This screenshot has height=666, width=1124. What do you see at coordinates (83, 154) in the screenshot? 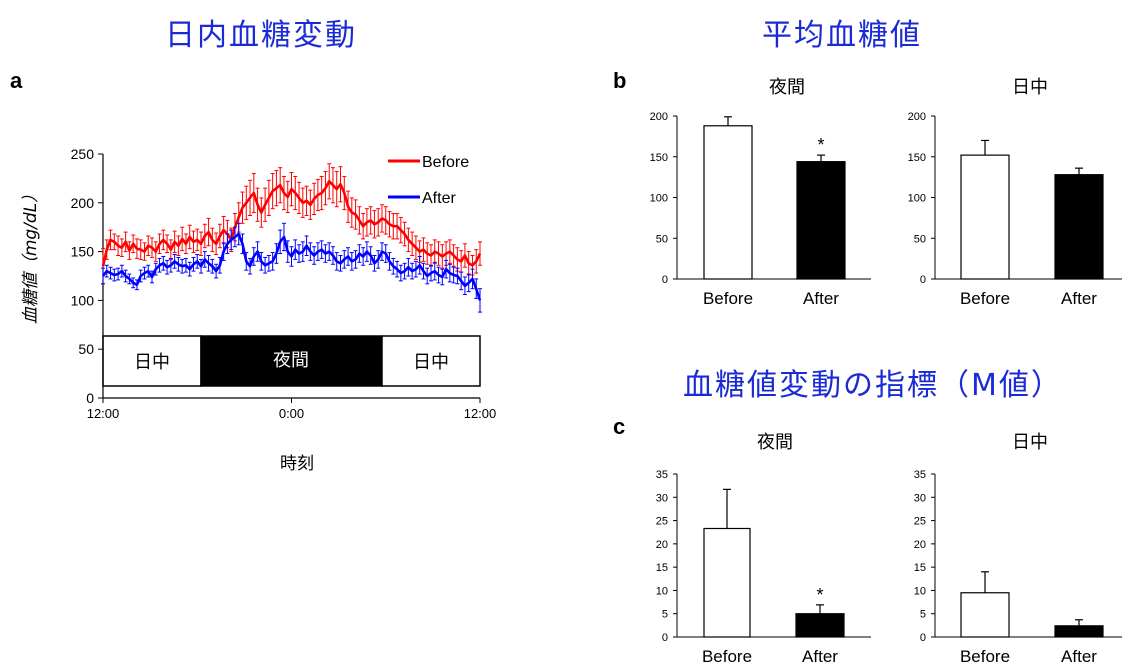
I see `y-tick-label: 250` at bounding box center [83, 154].